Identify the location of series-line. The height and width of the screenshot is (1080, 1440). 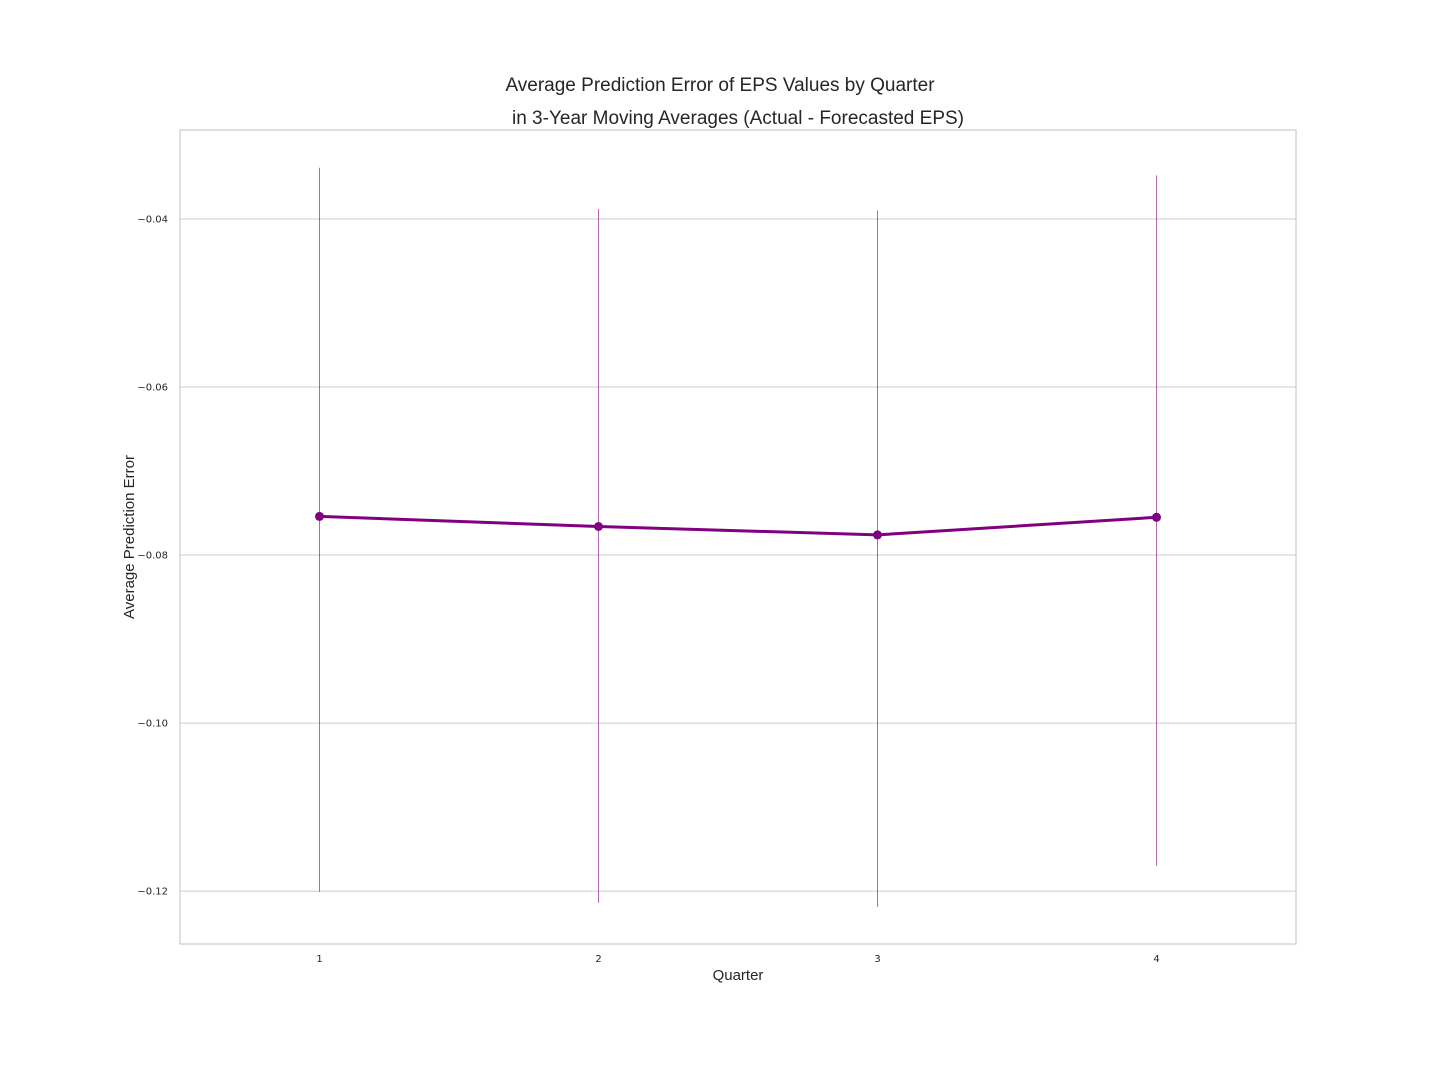
(738, 525).